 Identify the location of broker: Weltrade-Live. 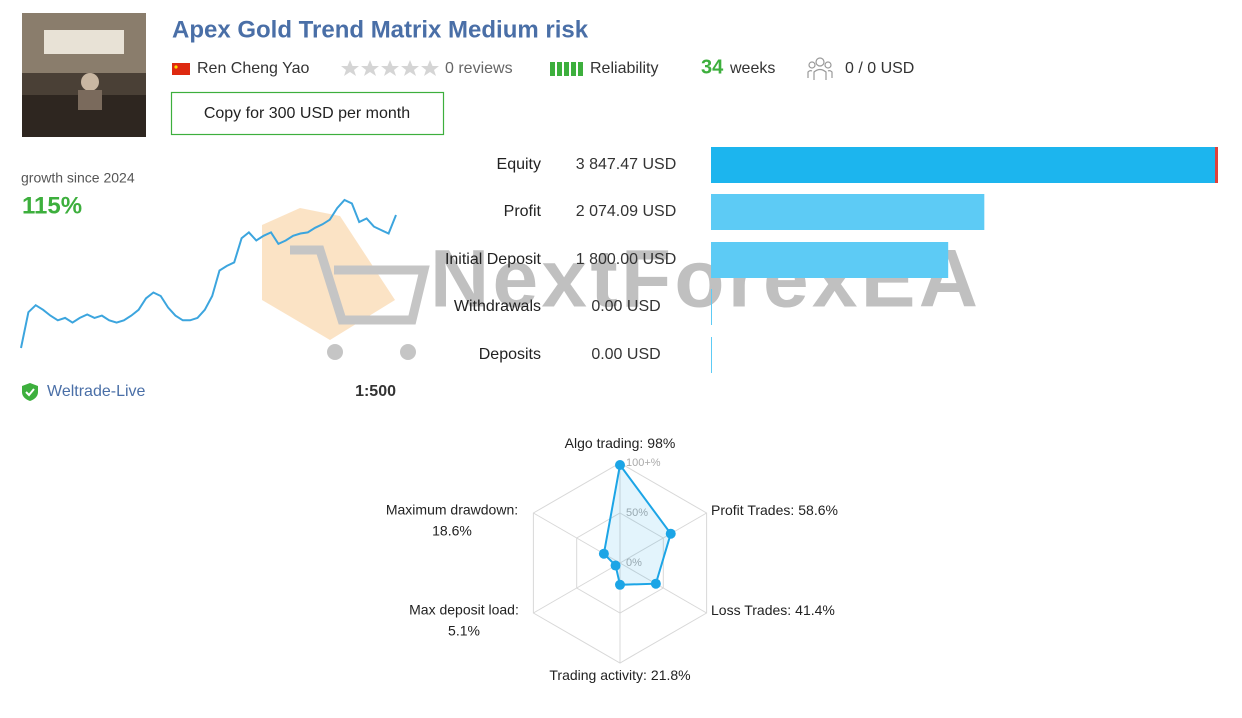
(96, 391).